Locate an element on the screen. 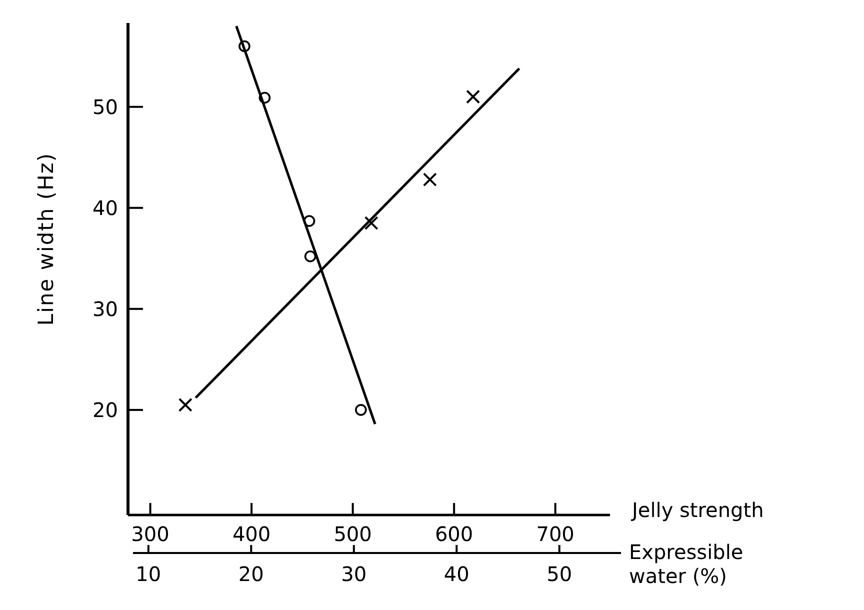 Image resolution: width=864 pixels, height=610 pixels. x-tick-label: 300 is located at coordinates (150, 534).